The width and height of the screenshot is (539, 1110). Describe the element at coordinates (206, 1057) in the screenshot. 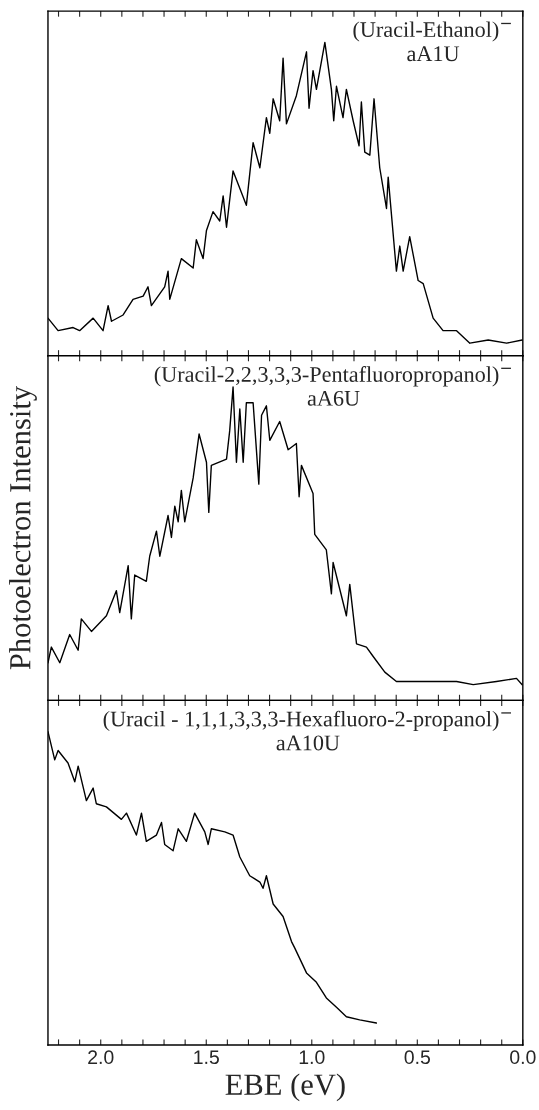

I see `x-tick-label: 1.5` at that location.